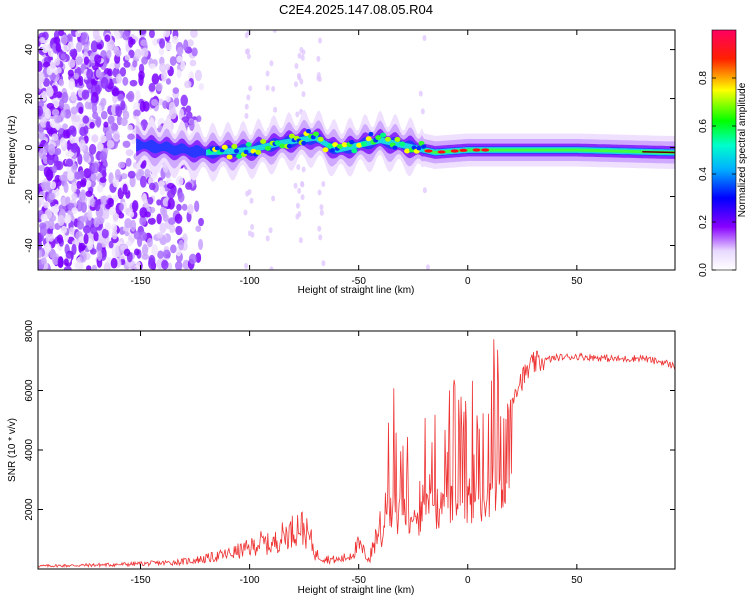  What do you see at coordinates (742, 149) in the screenshot?
I see `colorbar-label: Normalized spectral amplitude` at bounding box center [742, 149].